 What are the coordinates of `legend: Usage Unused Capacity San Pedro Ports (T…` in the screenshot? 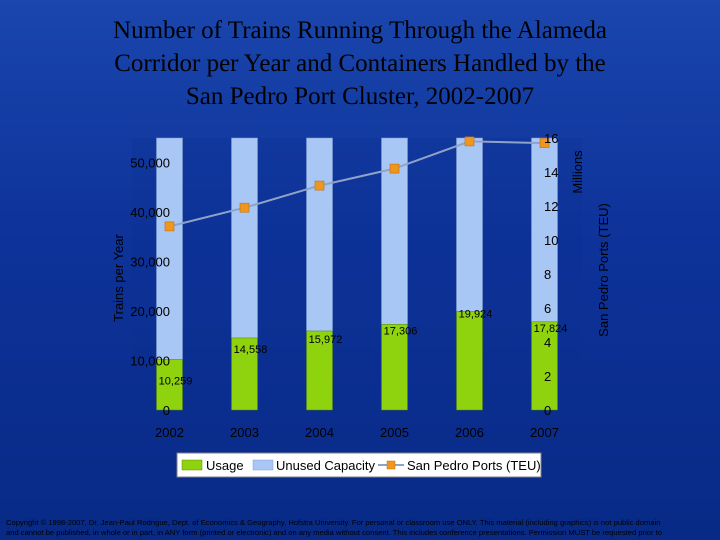 It's located at (359, 465).